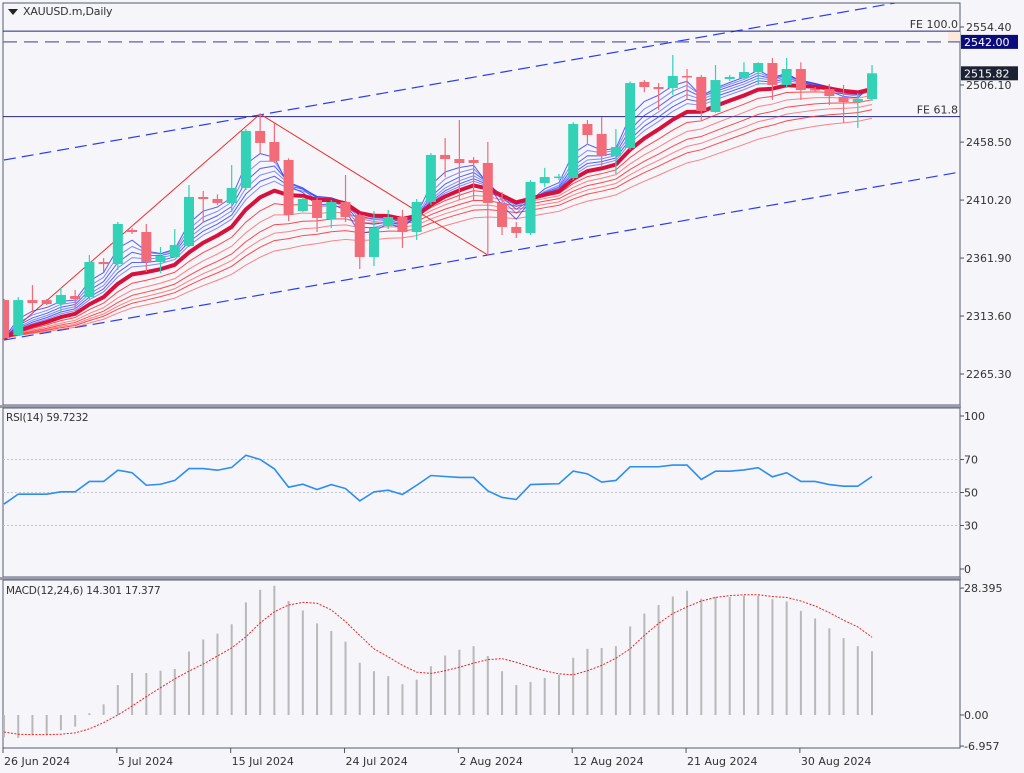 The width and height of the screenshot is (1024, 773). Describe the element at coordinates (47, 418) in the screenshot. I see `rsi-label: RSI(14) 59.7232` at that location.